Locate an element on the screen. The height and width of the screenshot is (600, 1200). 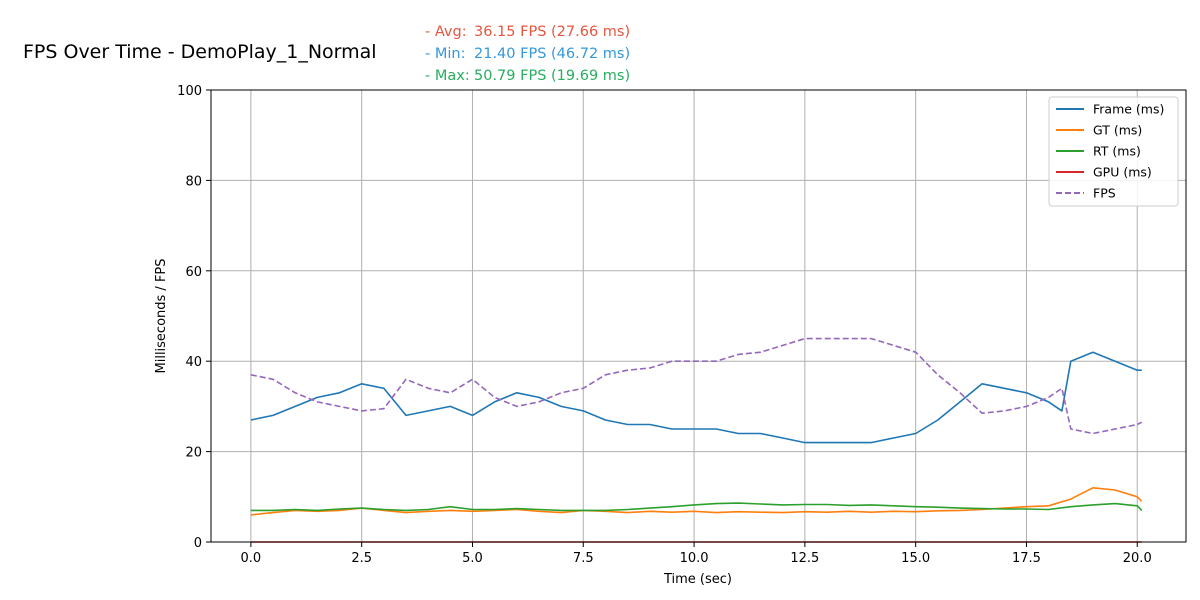
y-tick-label: 60 is located at coordinates (193, 272).